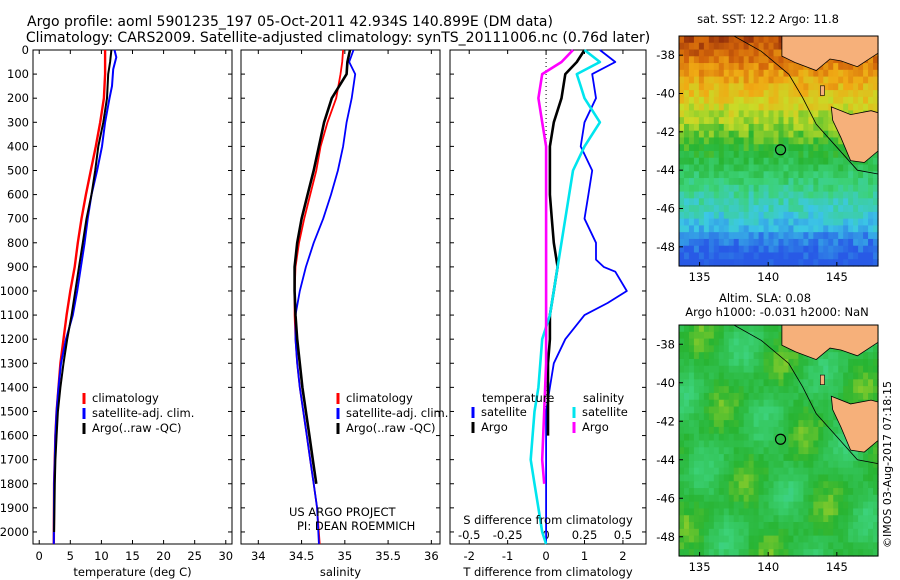 The height and width of the screenshot is (580, 900). I want to click on y-tick-label: 1800, so click(14, 484).